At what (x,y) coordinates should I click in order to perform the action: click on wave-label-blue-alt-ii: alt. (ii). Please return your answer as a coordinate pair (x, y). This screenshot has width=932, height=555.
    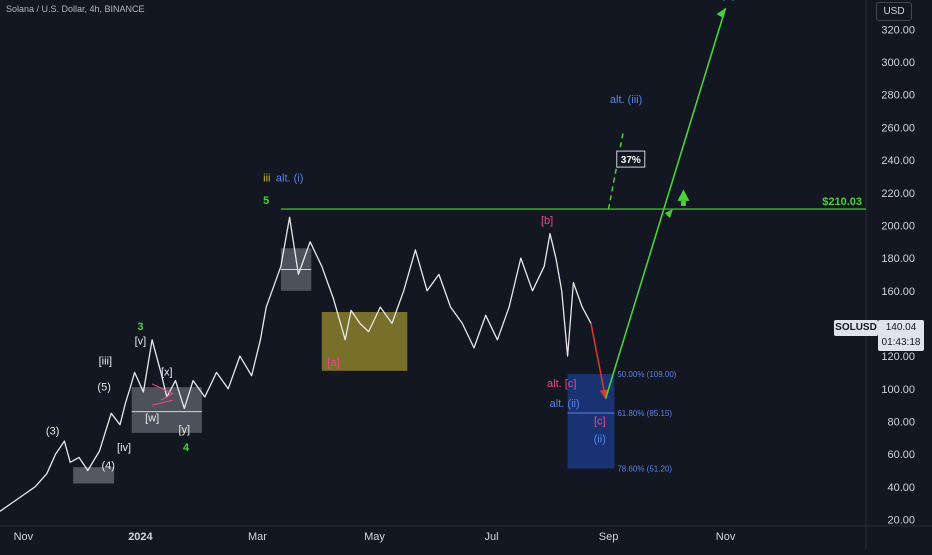
    Looking at the image, I should click on (565, 404).